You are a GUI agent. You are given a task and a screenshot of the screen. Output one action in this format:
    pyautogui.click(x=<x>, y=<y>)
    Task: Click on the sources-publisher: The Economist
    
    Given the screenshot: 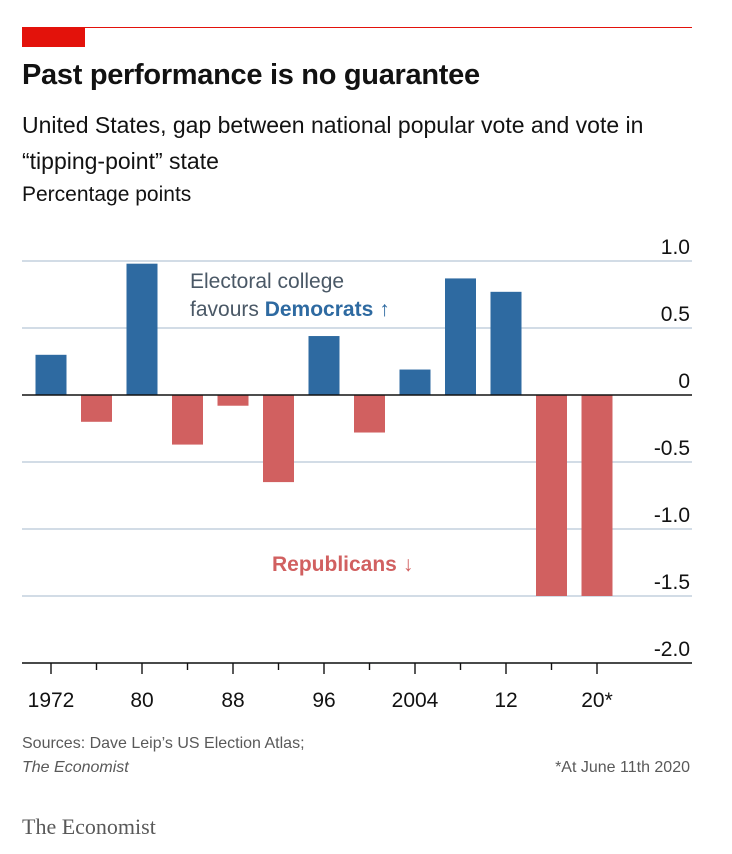 What is the action you would take?
    pyautogui.click(x=75, y=768)
    